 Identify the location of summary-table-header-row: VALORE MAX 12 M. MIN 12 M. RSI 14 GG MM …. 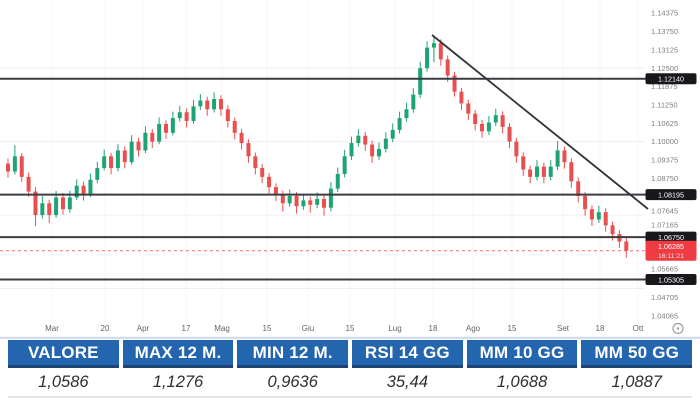
(350, 354).